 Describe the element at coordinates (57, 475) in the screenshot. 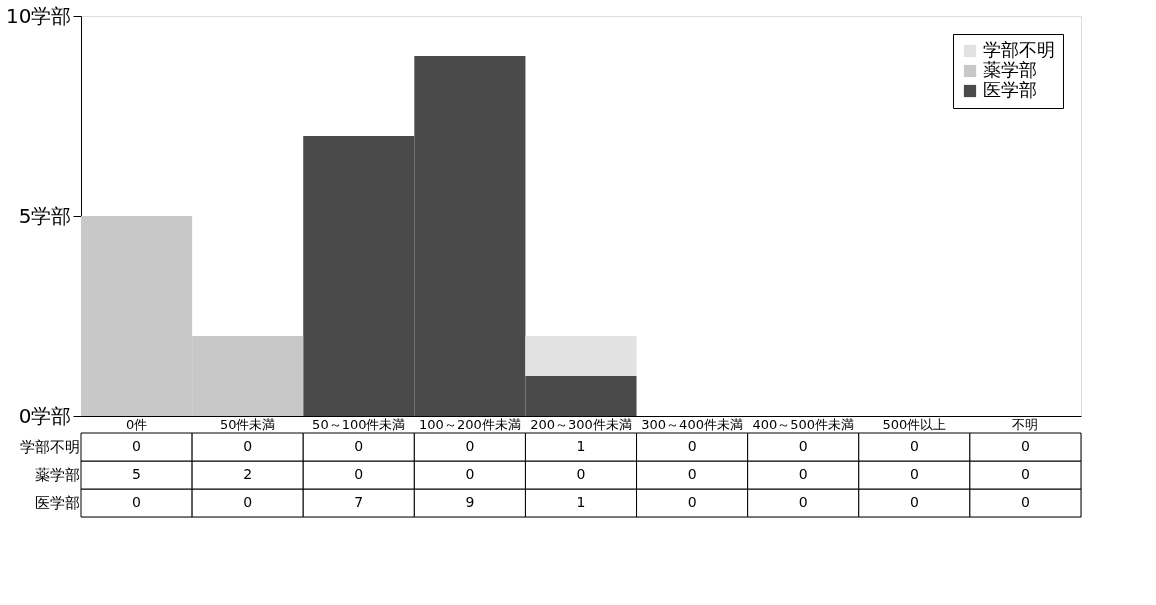

I see `text: 薬学部` at that location.